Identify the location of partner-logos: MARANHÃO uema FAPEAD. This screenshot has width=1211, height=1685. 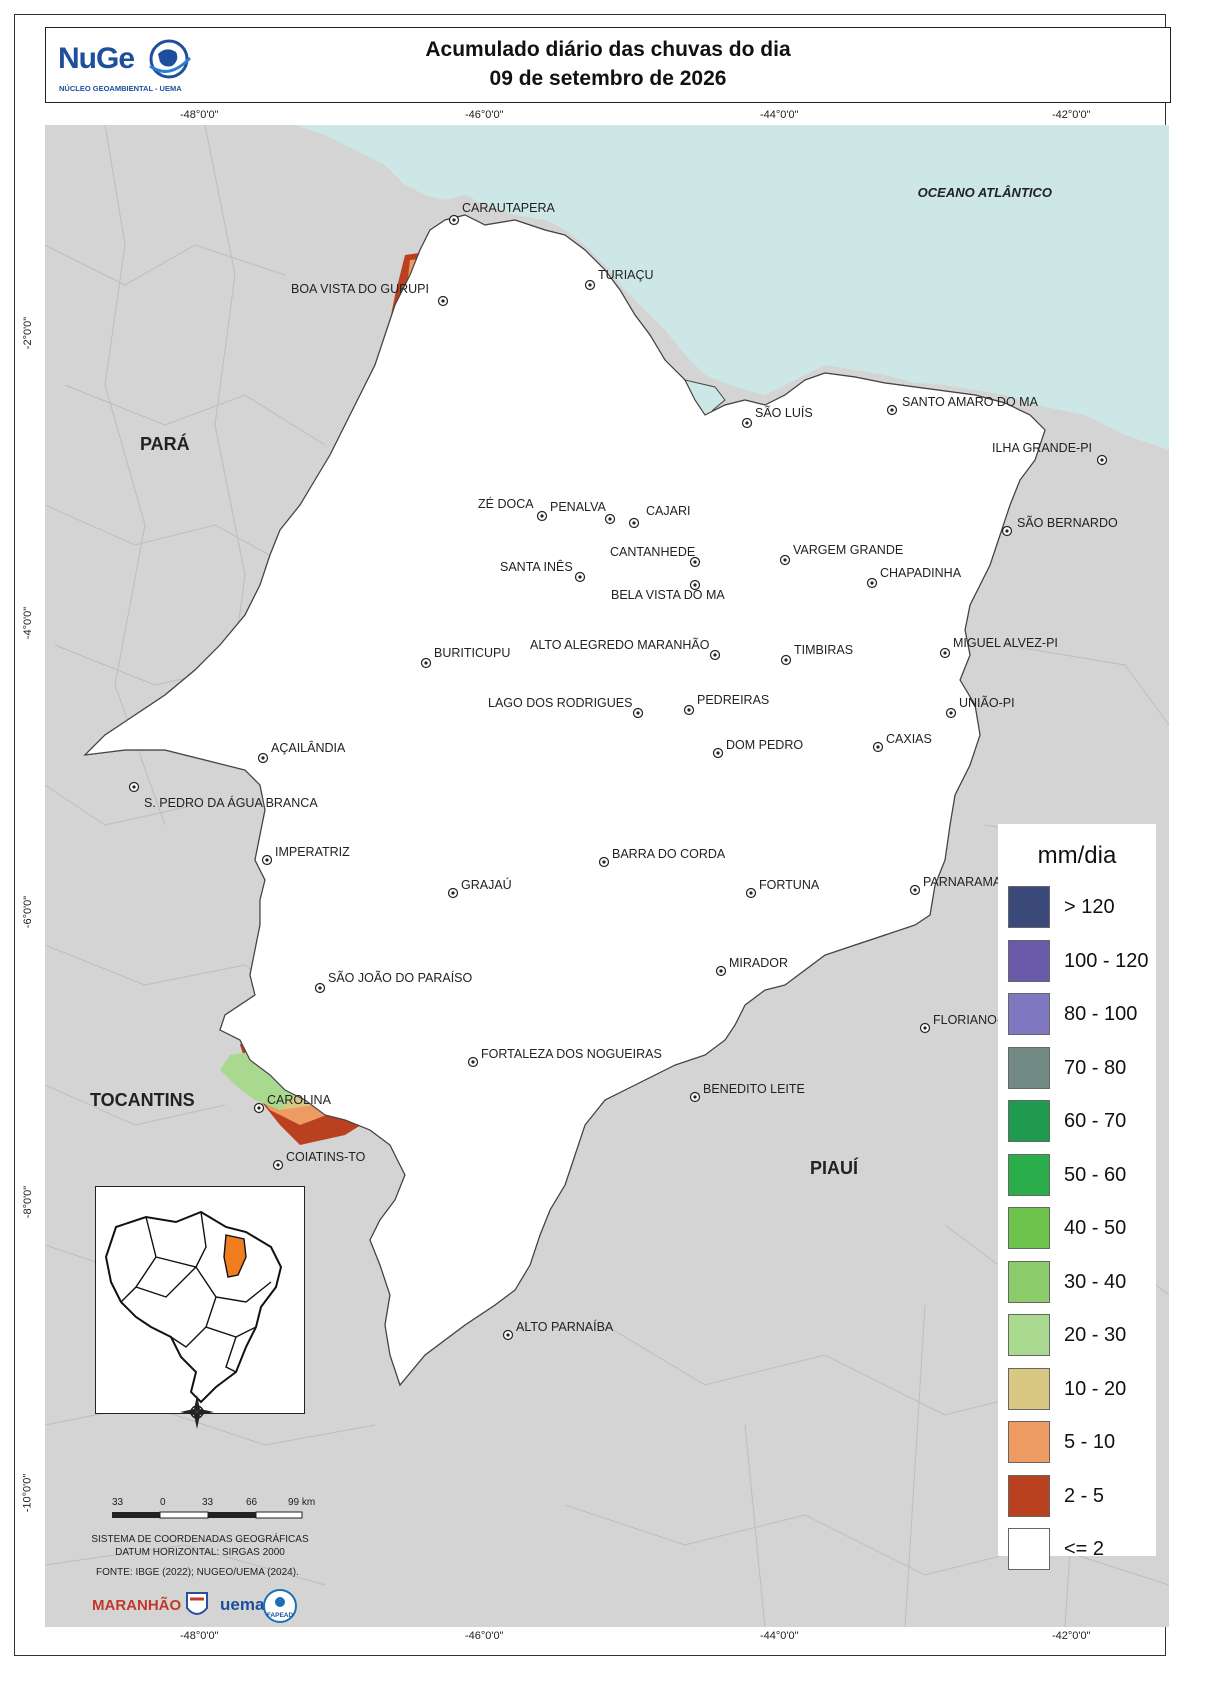
(197, 1605).